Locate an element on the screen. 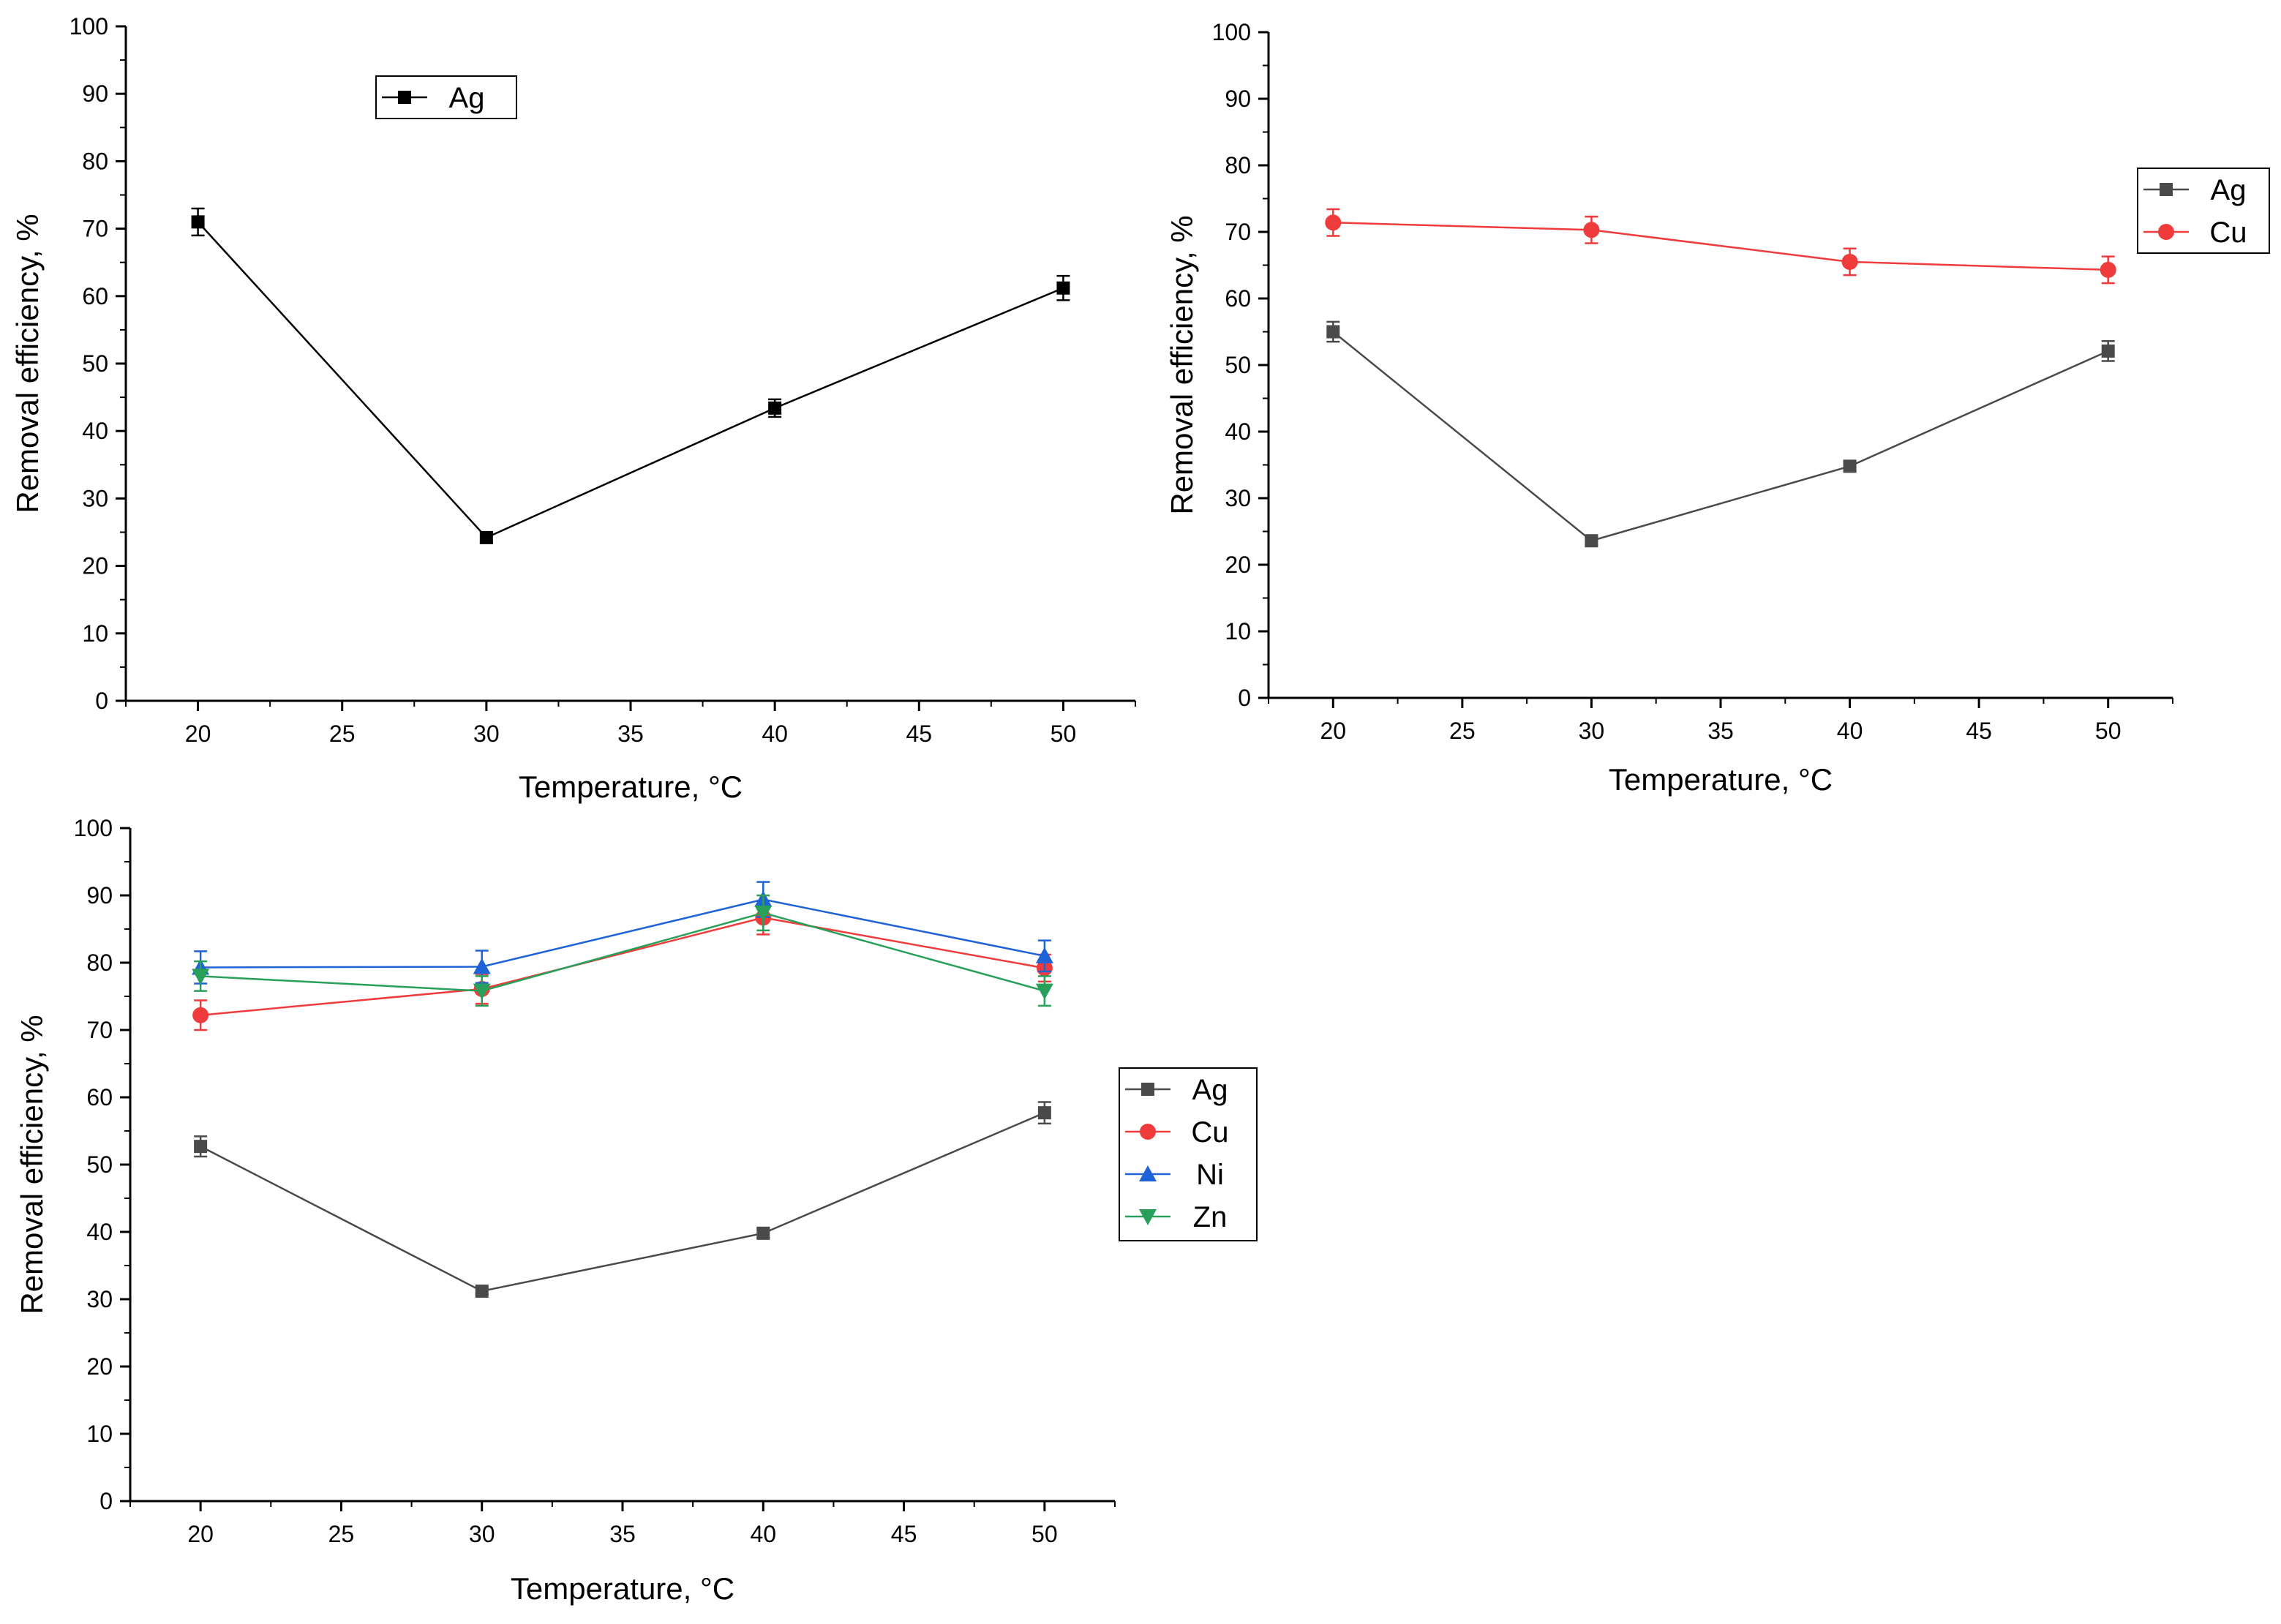  legend: Ag is located at coordinates (446, 97).